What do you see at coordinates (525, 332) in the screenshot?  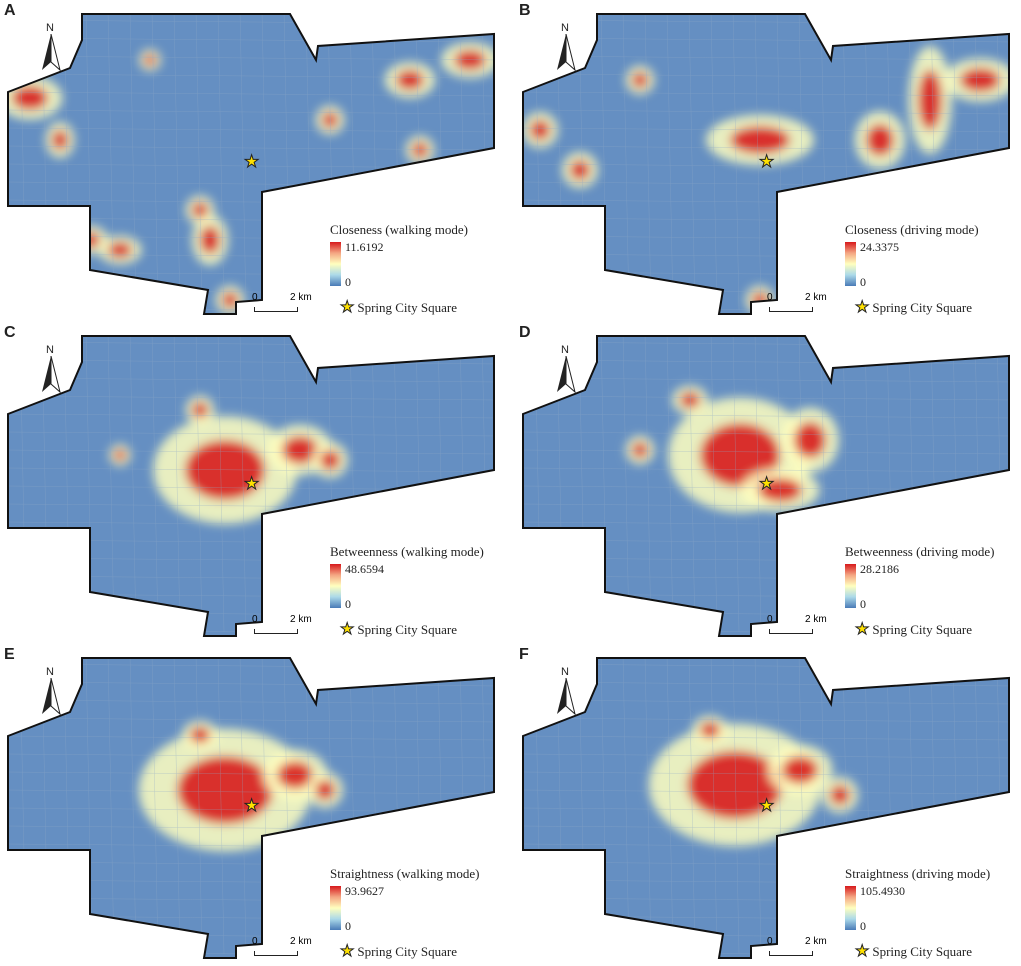 I see `panel-letter: D` at bounding box center [525, 332].